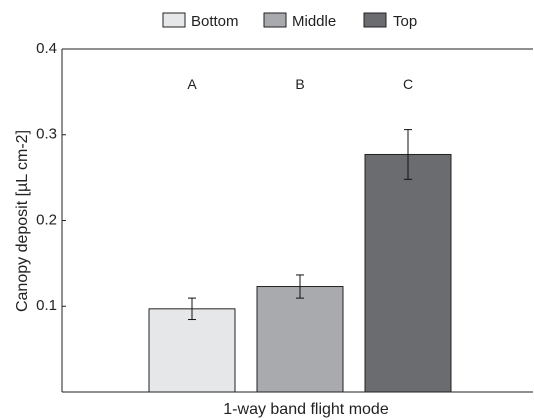  Describe the element at coordinates (314, 21) in the screenshot. I see `legend-label-middle: Middle` at that location.